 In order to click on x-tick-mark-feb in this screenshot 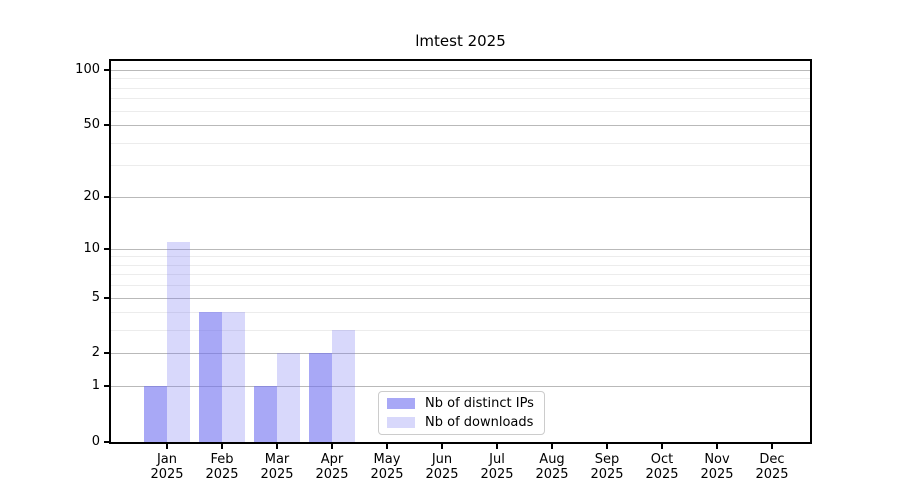, I will do `click(222, 446)`.